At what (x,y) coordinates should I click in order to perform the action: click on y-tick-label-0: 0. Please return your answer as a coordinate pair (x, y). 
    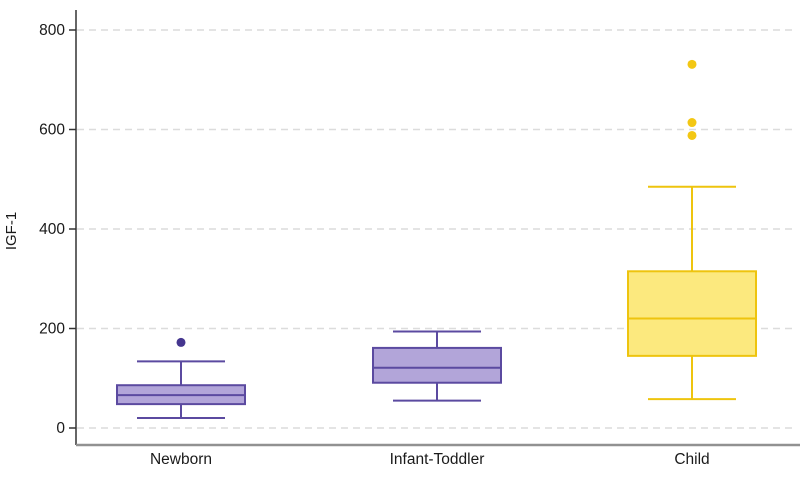
    Looking at the image, I should click on (60, 428).